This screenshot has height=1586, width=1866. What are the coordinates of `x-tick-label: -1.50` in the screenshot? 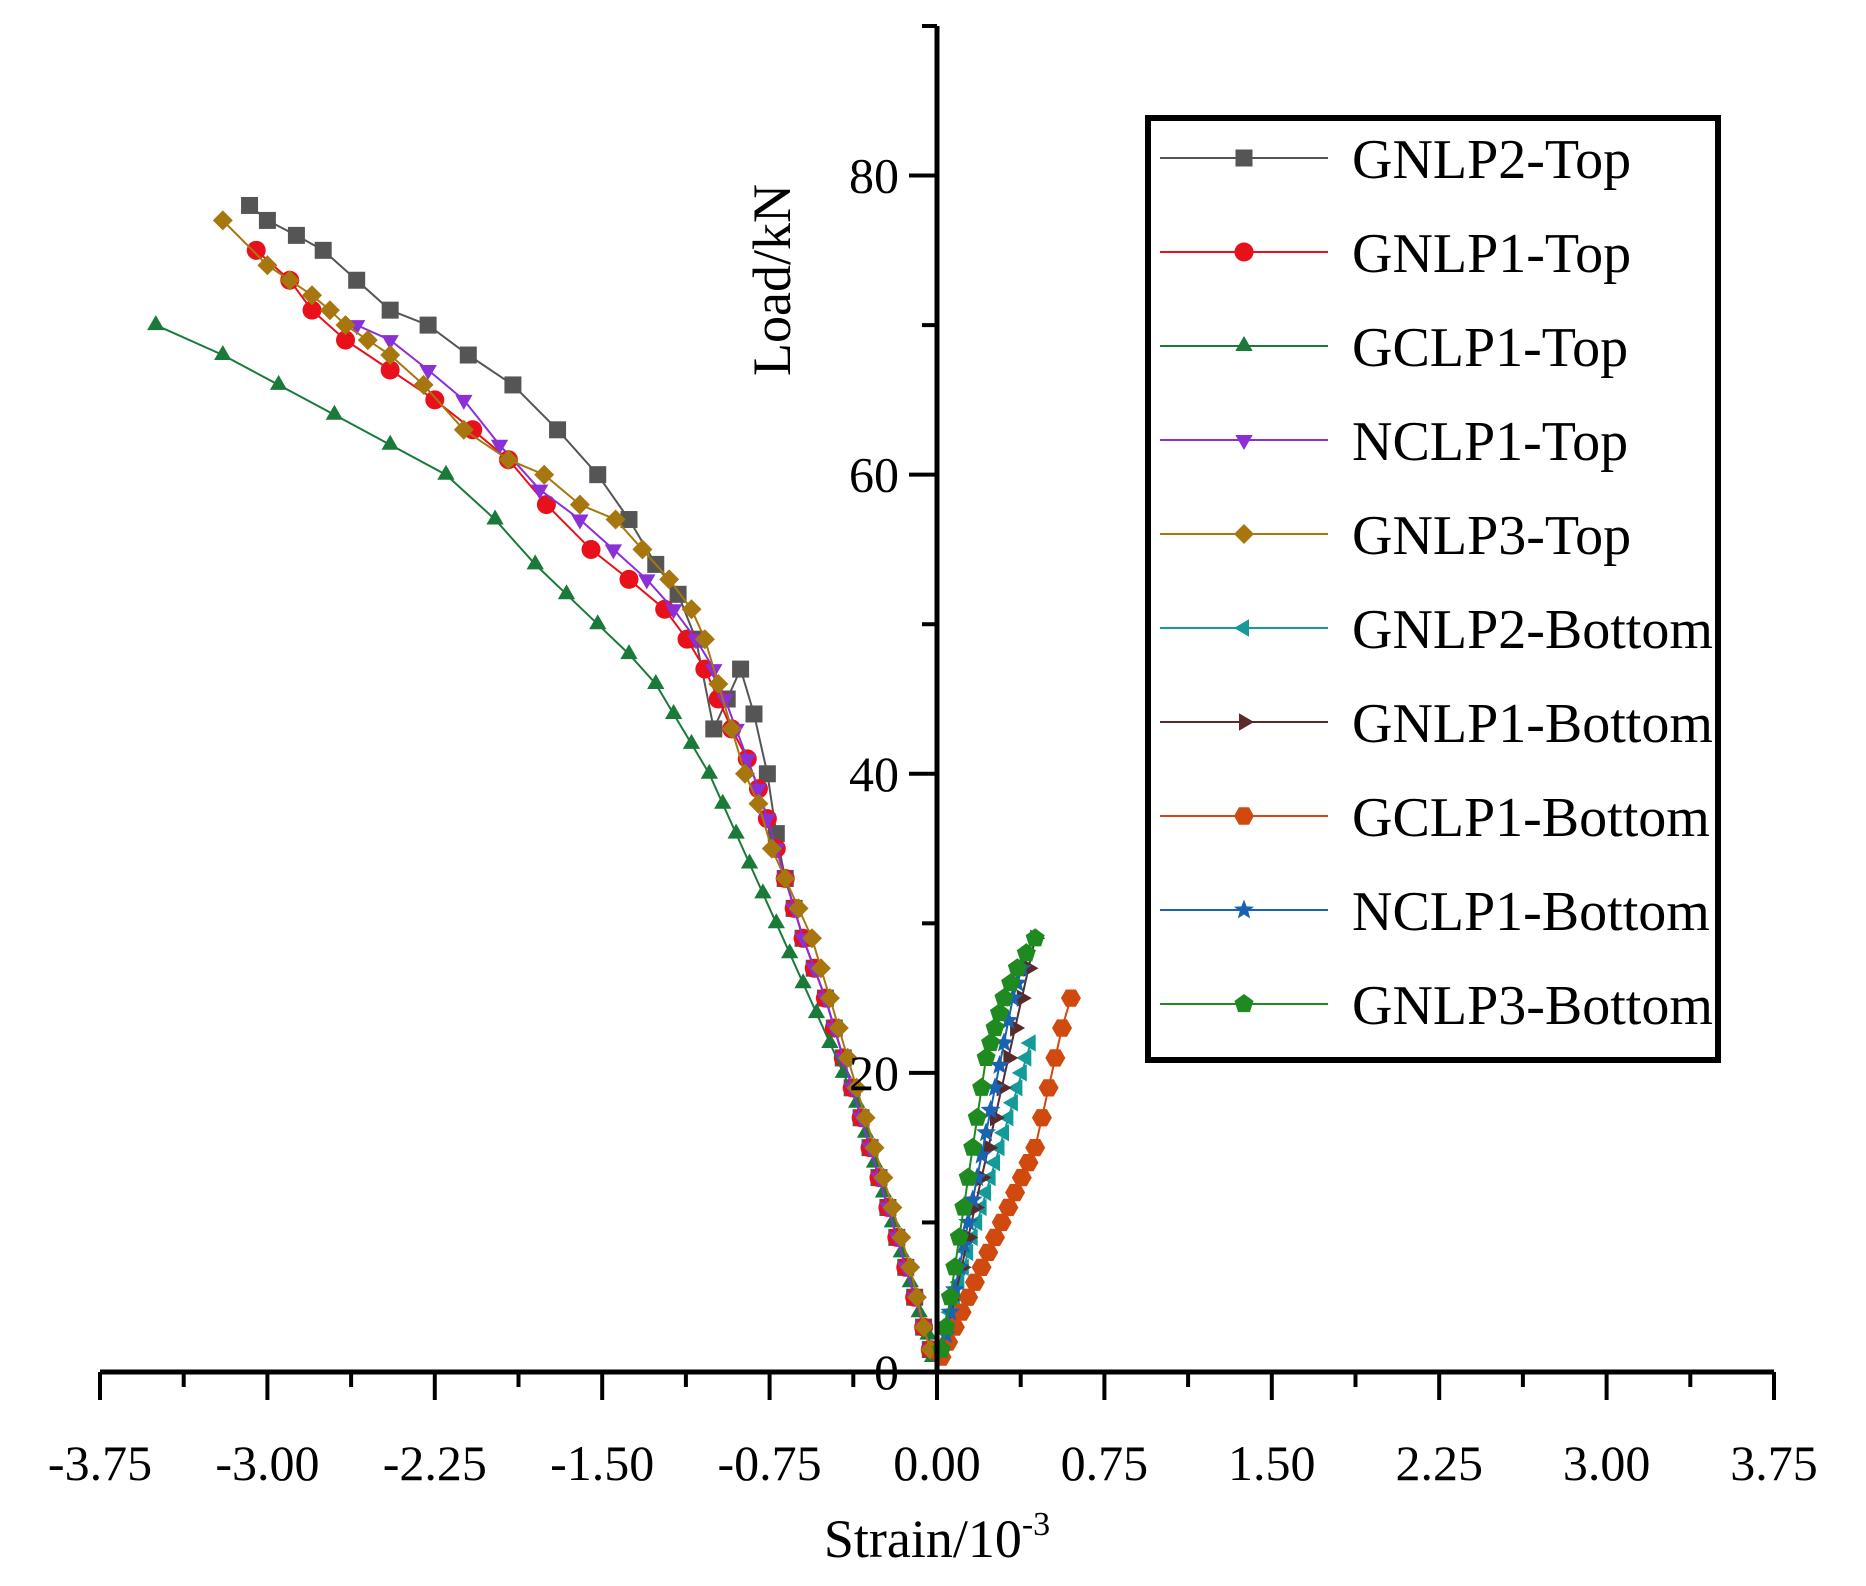 It's located at (602, 1463).